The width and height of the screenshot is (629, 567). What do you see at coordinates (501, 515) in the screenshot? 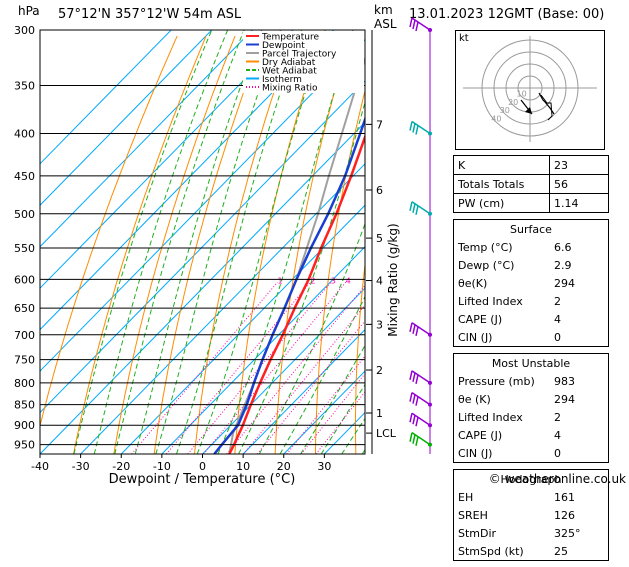
I see `hodograph-panel-row-label: SREH` at bounding box center [501, 515].